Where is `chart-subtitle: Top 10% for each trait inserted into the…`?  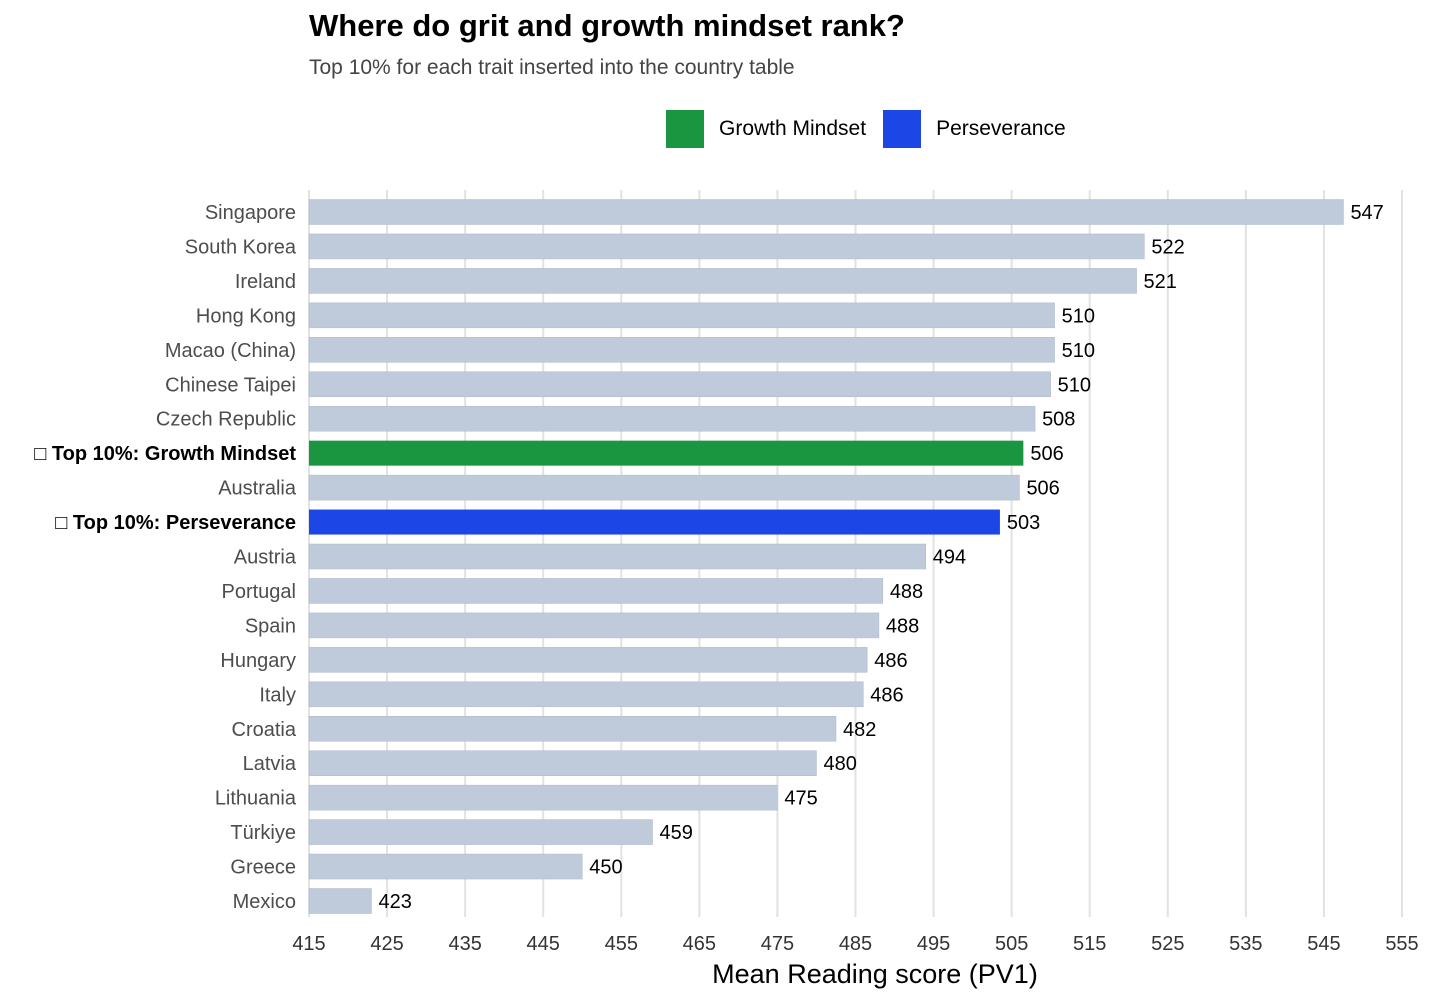 chart-subtitle: Top 10% for each trait inserted into the… is located at coordinates (552, 67).